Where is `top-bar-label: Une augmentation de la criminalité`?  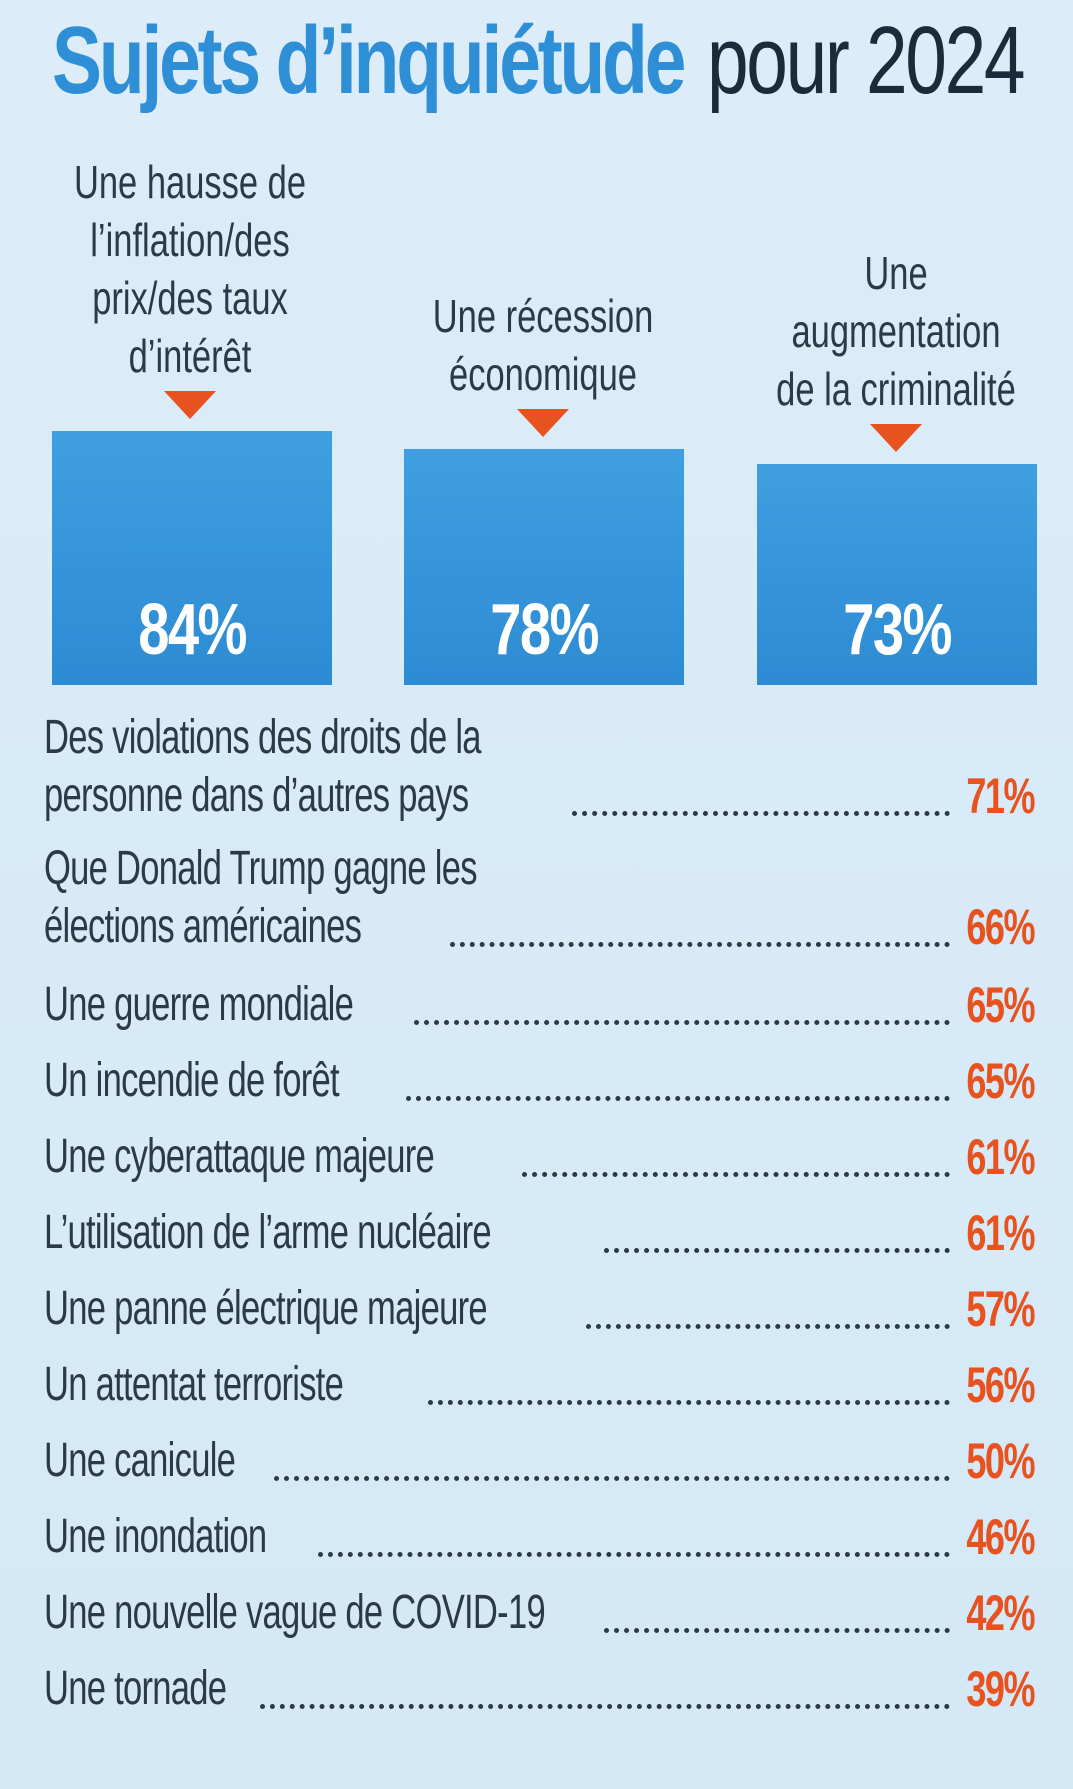
top-bar-label: Une augmentation de la criminalité is located at coordinates (896, 331).